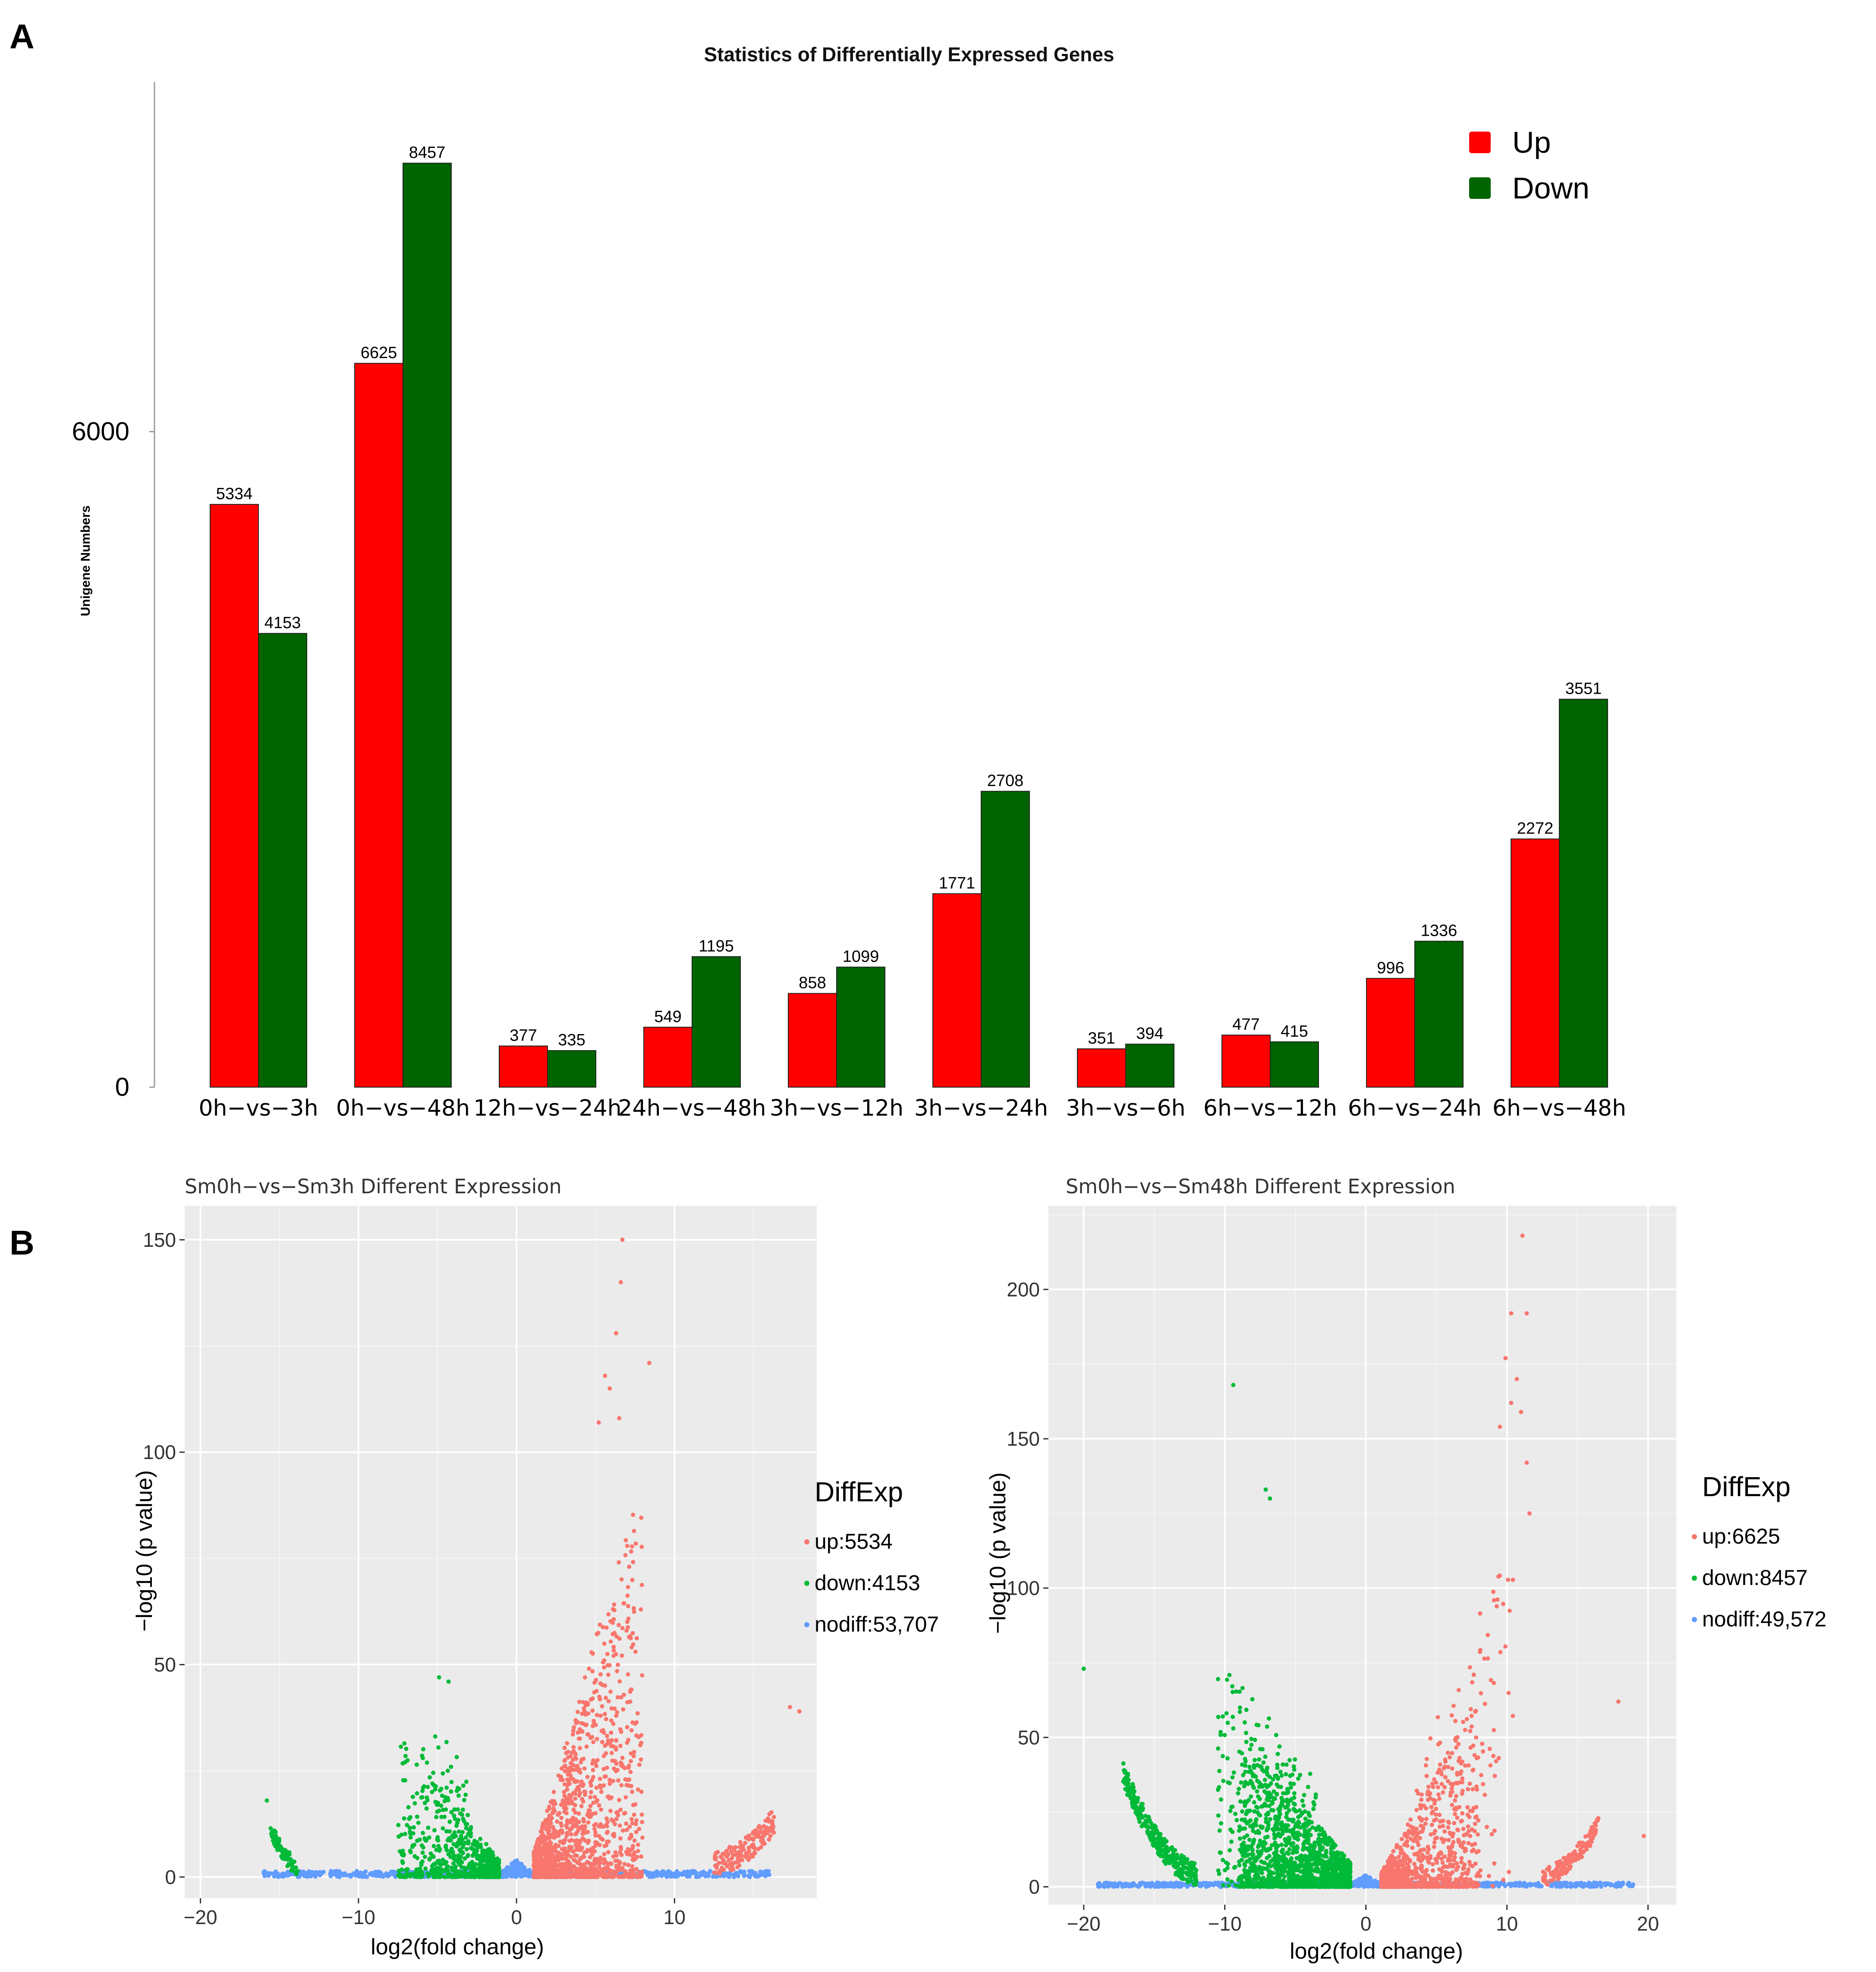  Describe the element at coordinates (234, 494) in the screenshot. I see `data-label: 5334` at that location.